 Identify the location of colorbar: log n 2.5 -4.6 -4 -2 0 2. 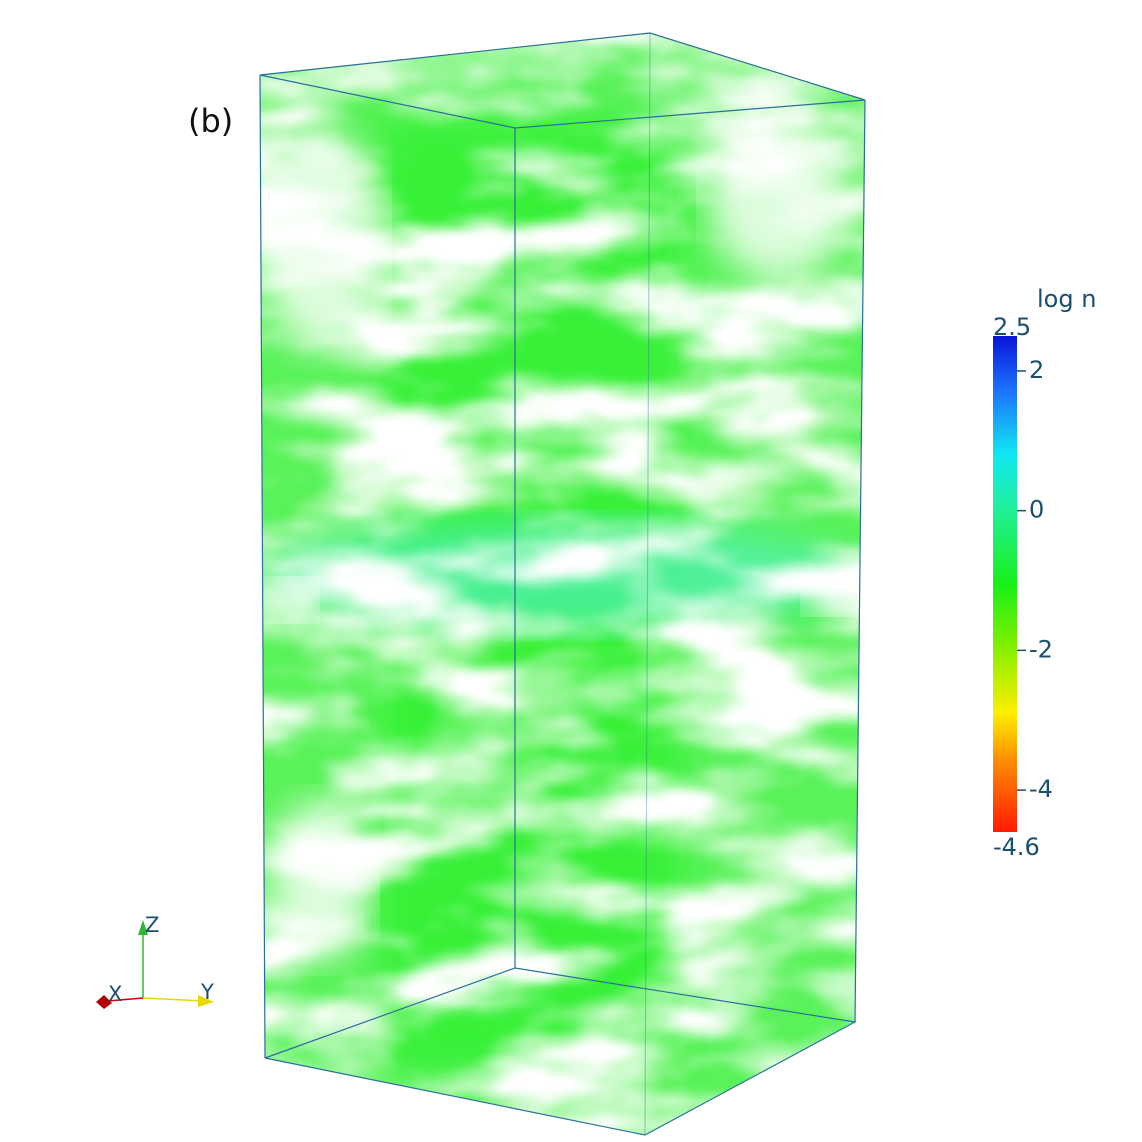
(1044, 573).